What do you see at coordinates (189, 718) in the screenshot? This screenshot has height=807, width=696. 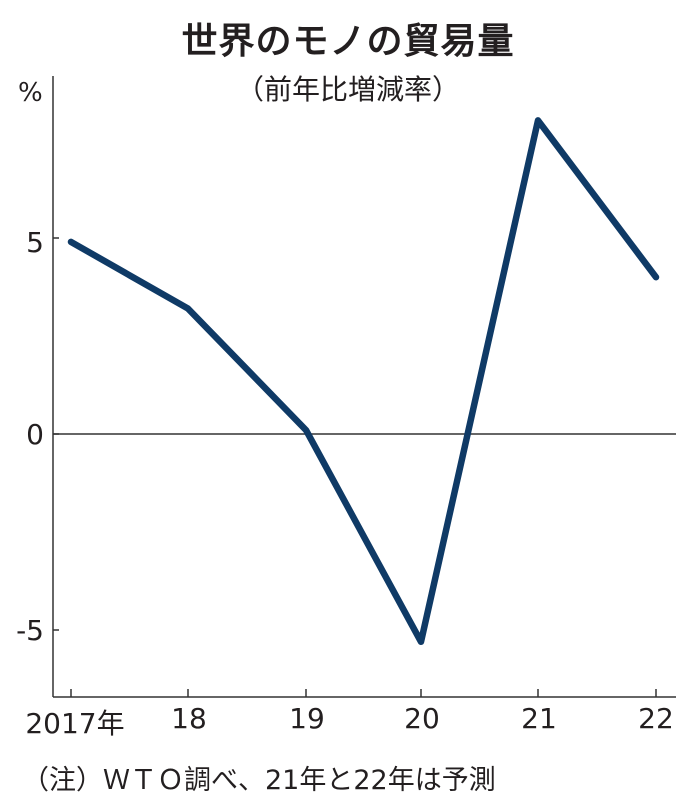 I see `x-tick-label-2018: 18` at bounding box center [189, 718].